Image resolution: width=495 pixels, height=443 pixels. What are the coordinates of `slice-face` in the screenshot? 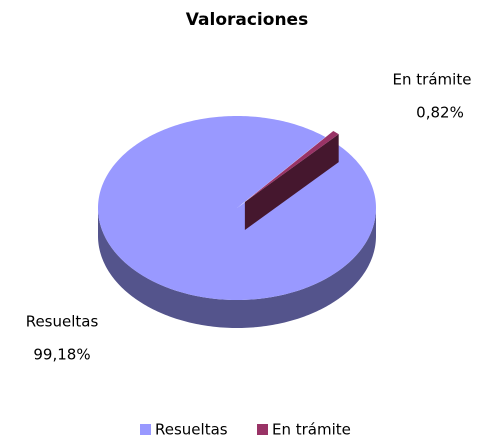 It's located at (291, 182).